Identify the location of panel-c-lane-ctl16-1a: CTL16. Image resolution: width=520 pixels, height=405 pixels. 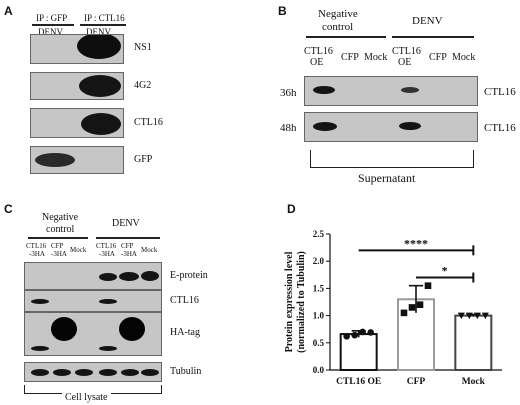
(36, 246).